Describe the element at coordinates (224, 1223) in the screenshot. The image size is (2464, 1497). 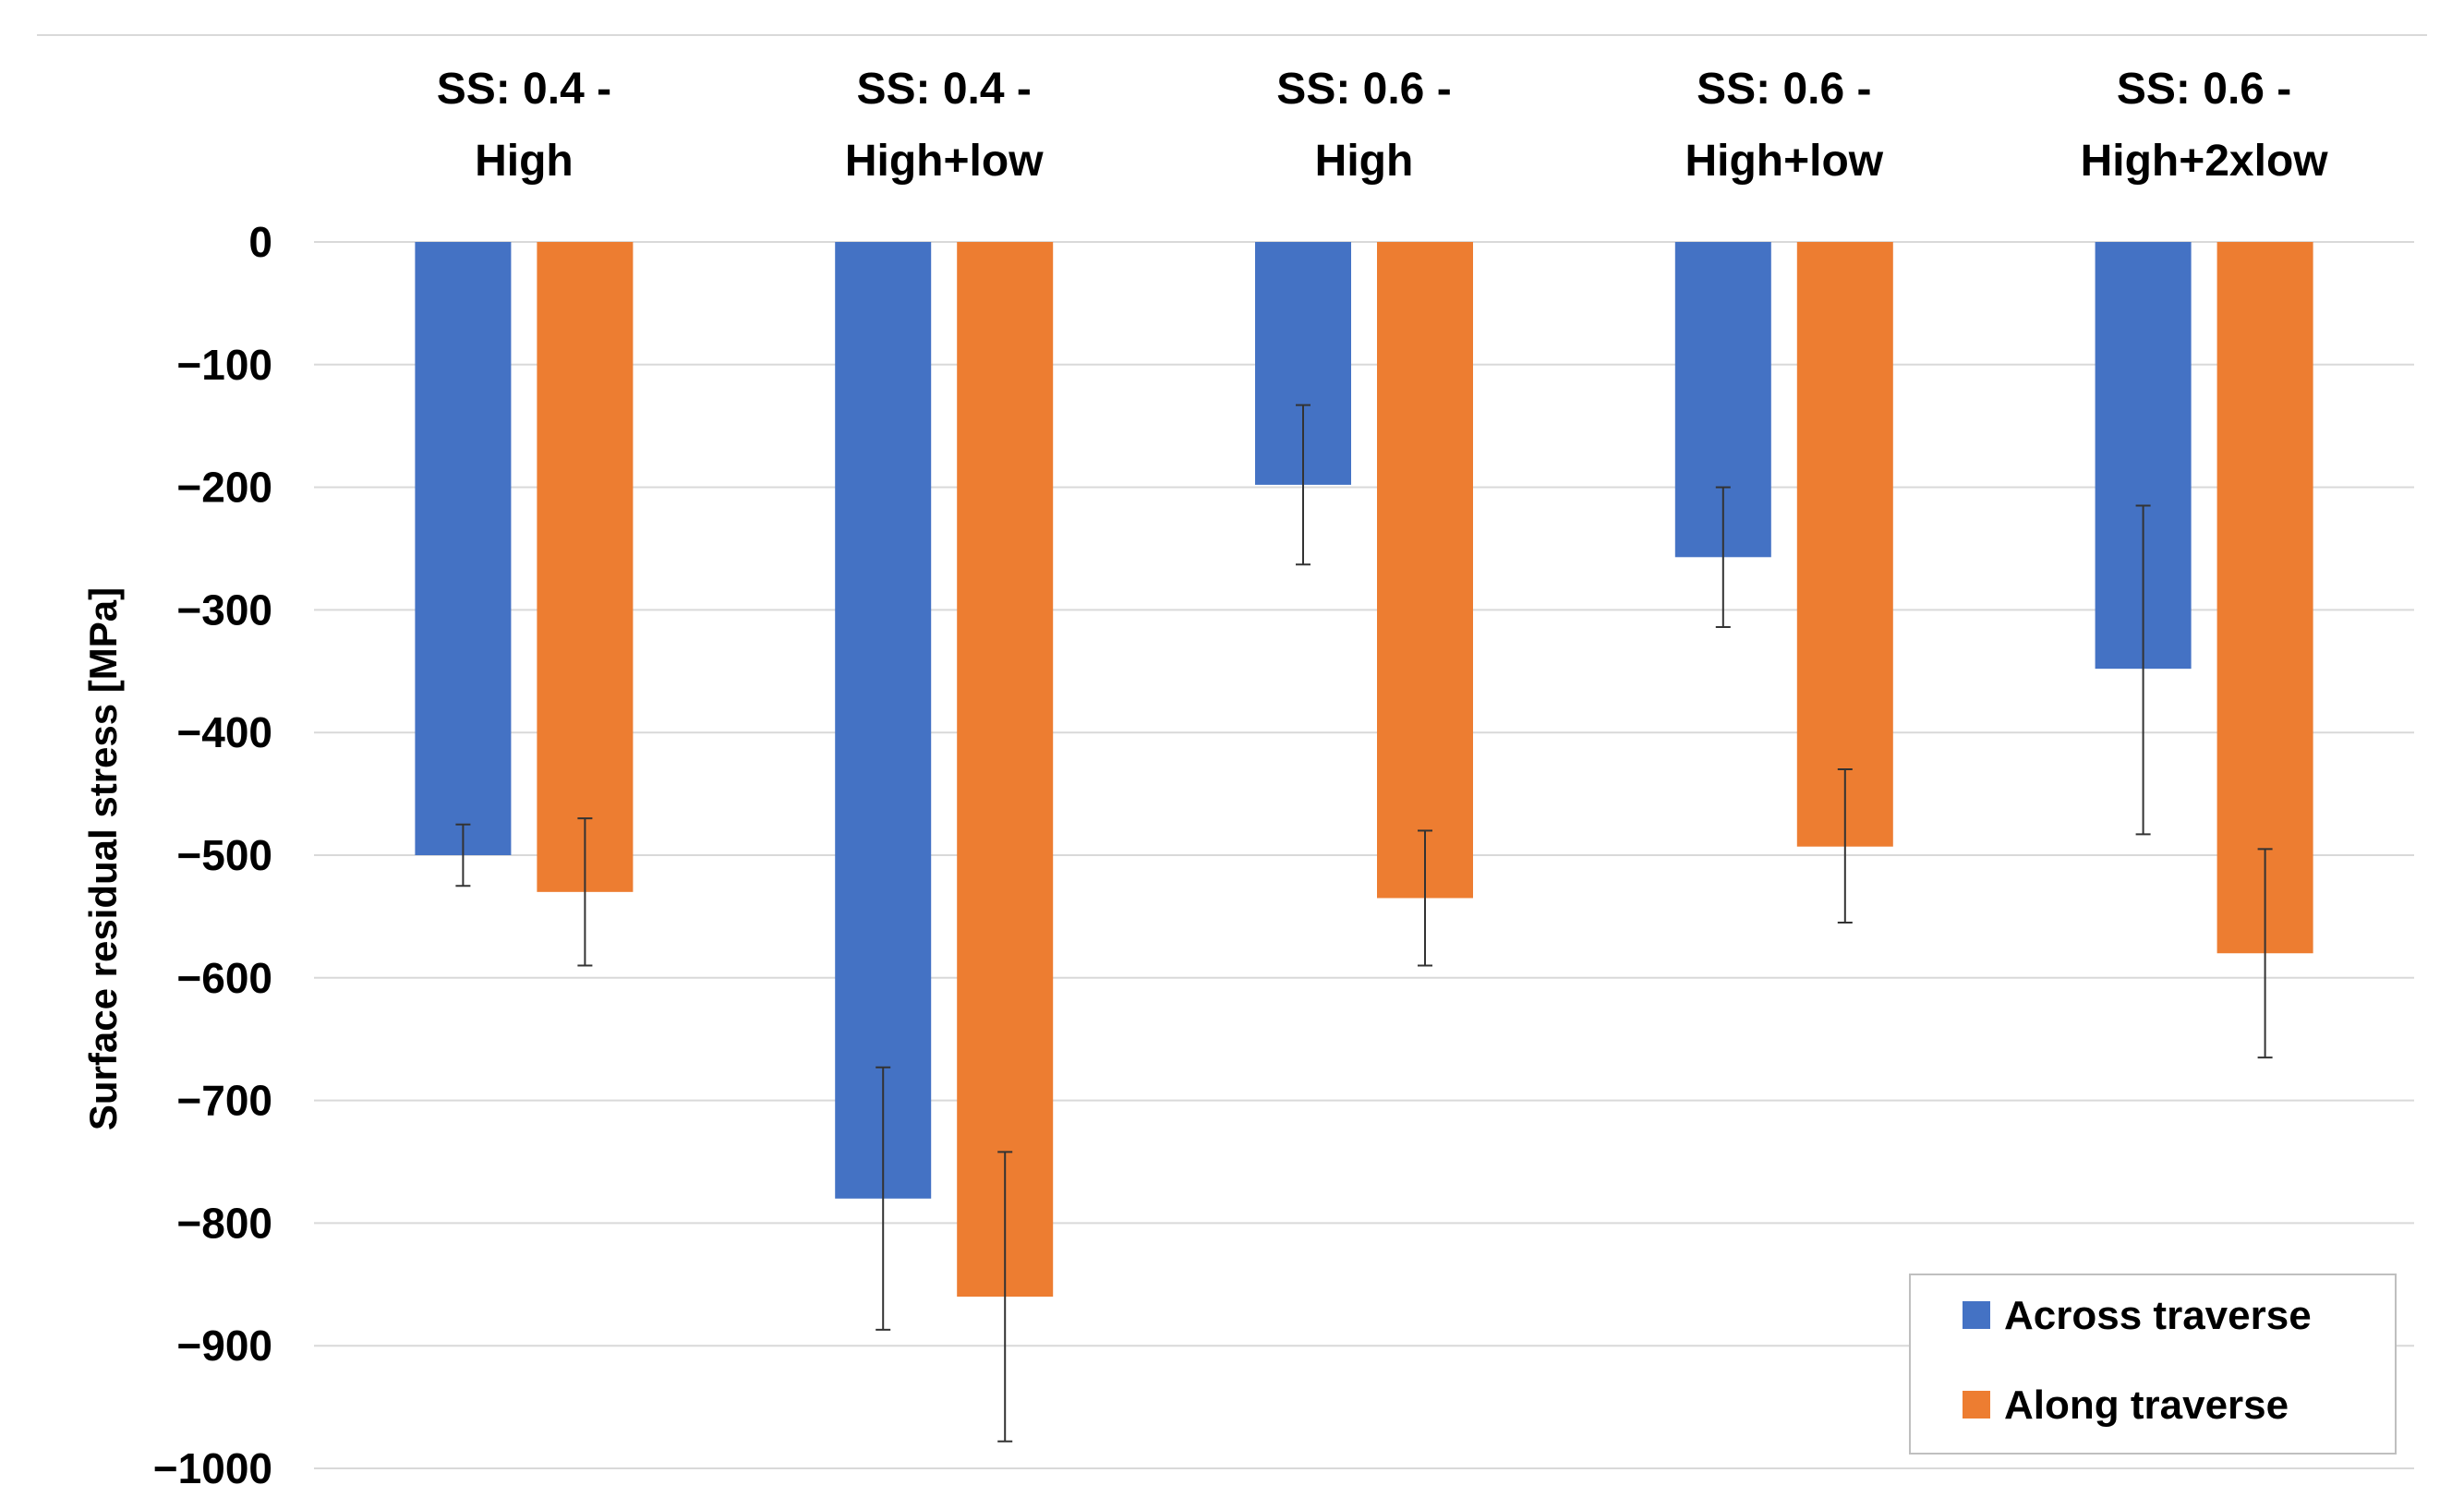
I see `y-tick-label: −800` at that location.